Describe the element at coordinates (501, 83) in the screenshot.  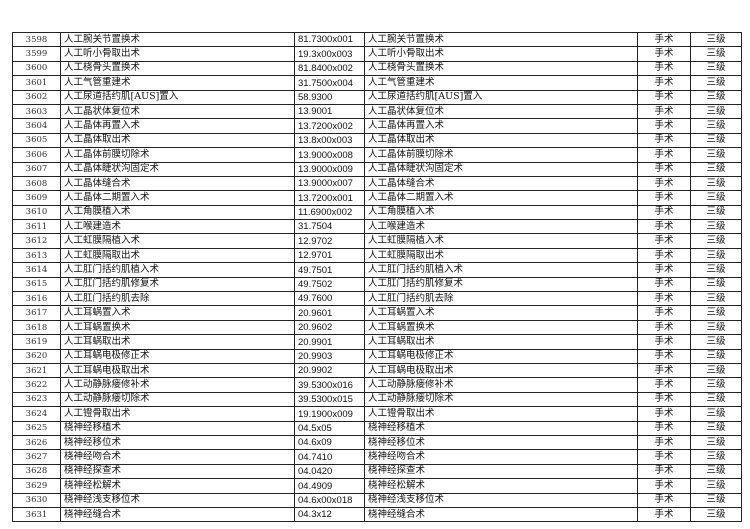
I see `procedure-name-2: 人工气管重建术` at that location.